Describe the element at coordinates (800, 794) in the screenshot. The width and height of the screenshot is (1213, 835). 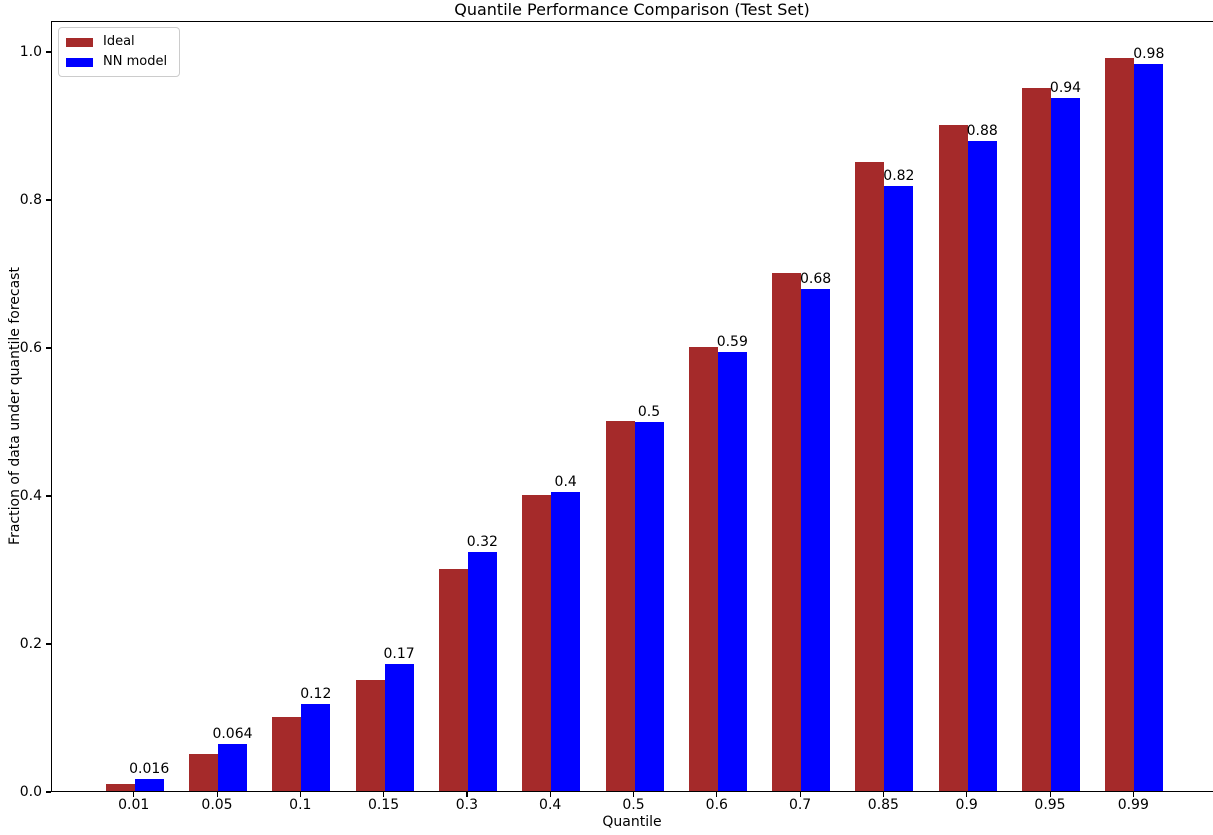
I see `x-tick-0.7` at that location.